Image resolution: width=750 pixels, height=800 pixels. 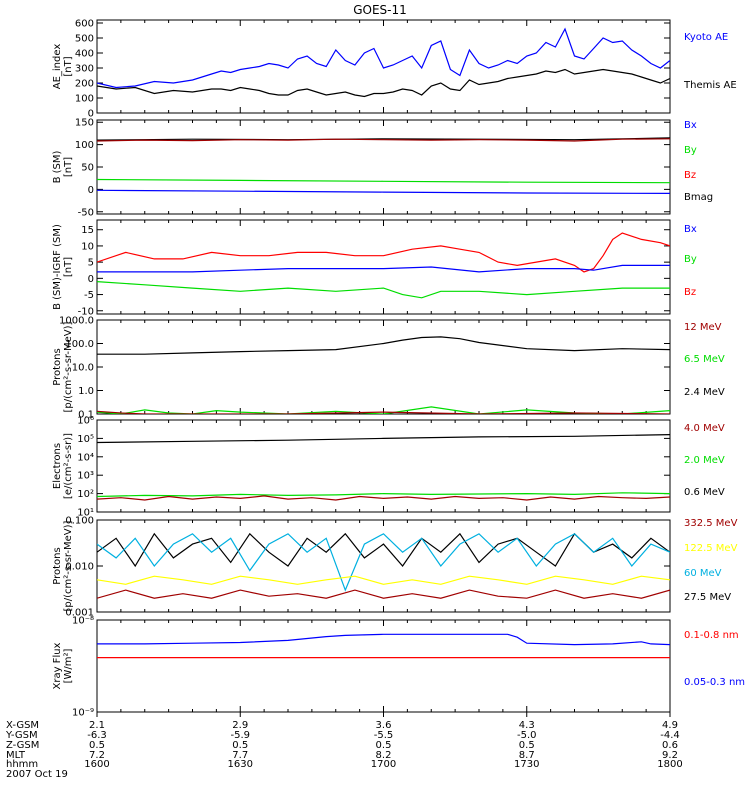 What do you see at coordinates (714, 682) in the screenshot?
I see `legend-entry: 0.05-0.3 nm` at bounding box center [714, 682].